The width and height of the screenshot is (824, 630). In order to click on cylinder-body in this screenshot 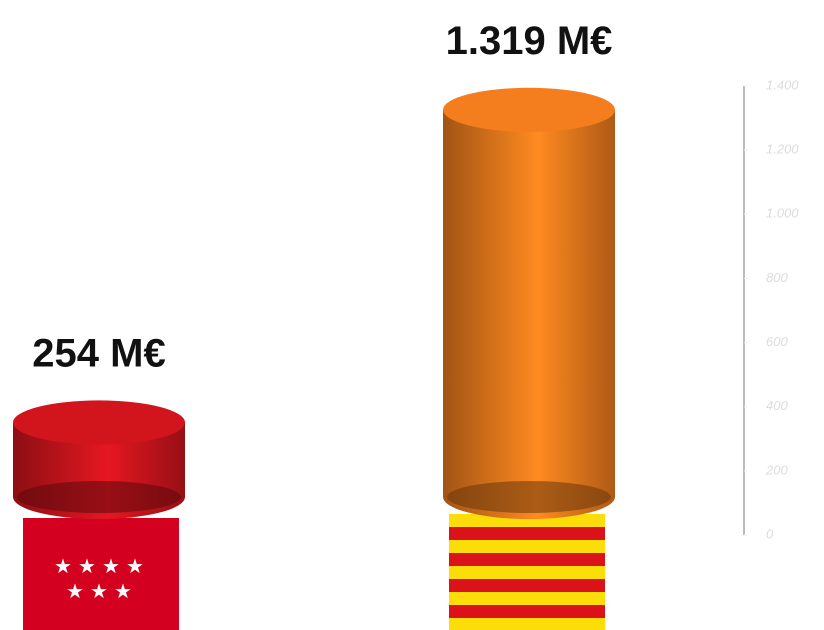, I will do `click(529, 314)`.